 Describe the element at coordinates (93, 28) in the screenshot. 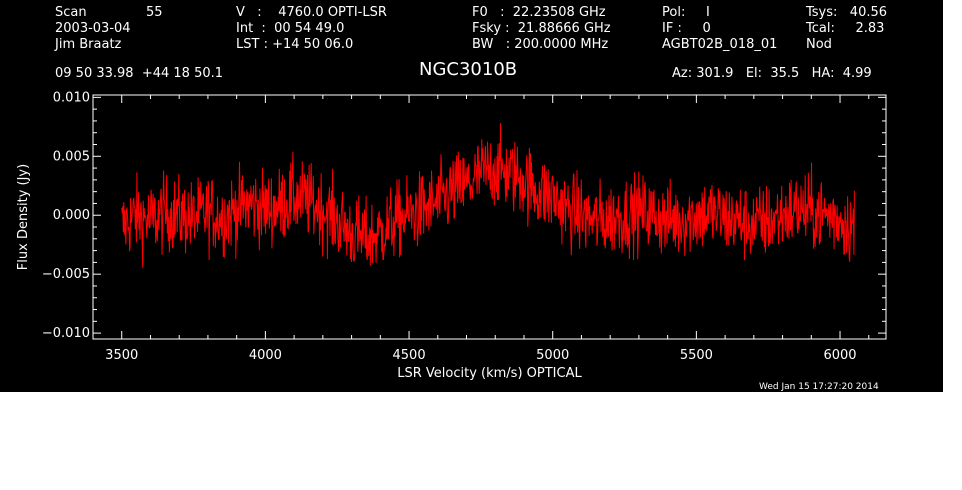

I see `observation-date: 2003-03-04` at that location.